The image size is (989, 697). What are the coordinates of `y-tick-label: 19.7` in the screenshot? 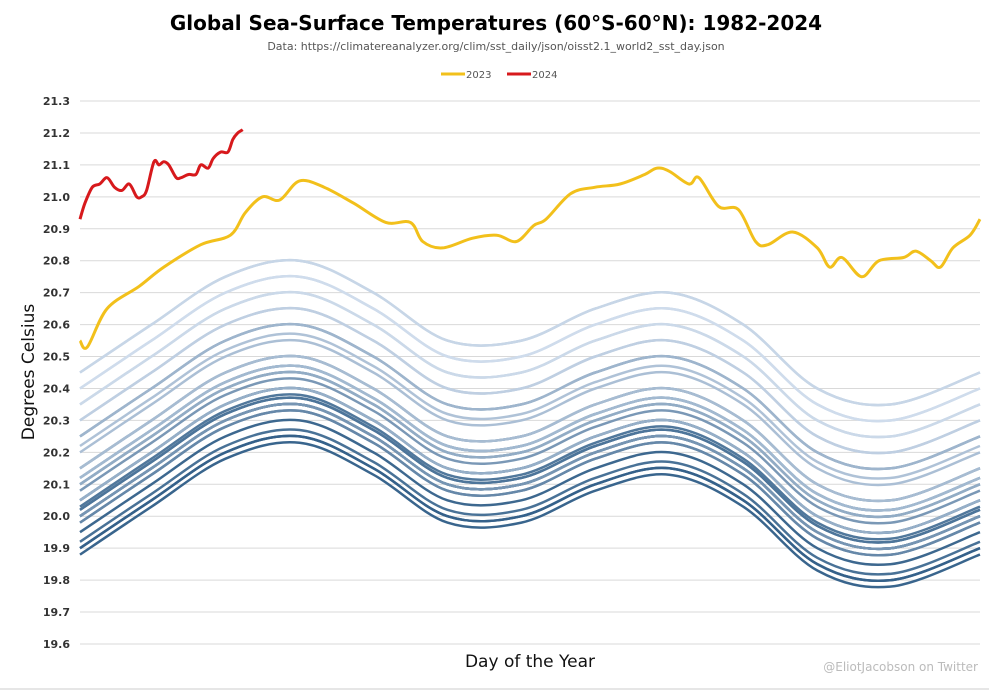 It's located at (56, 612).